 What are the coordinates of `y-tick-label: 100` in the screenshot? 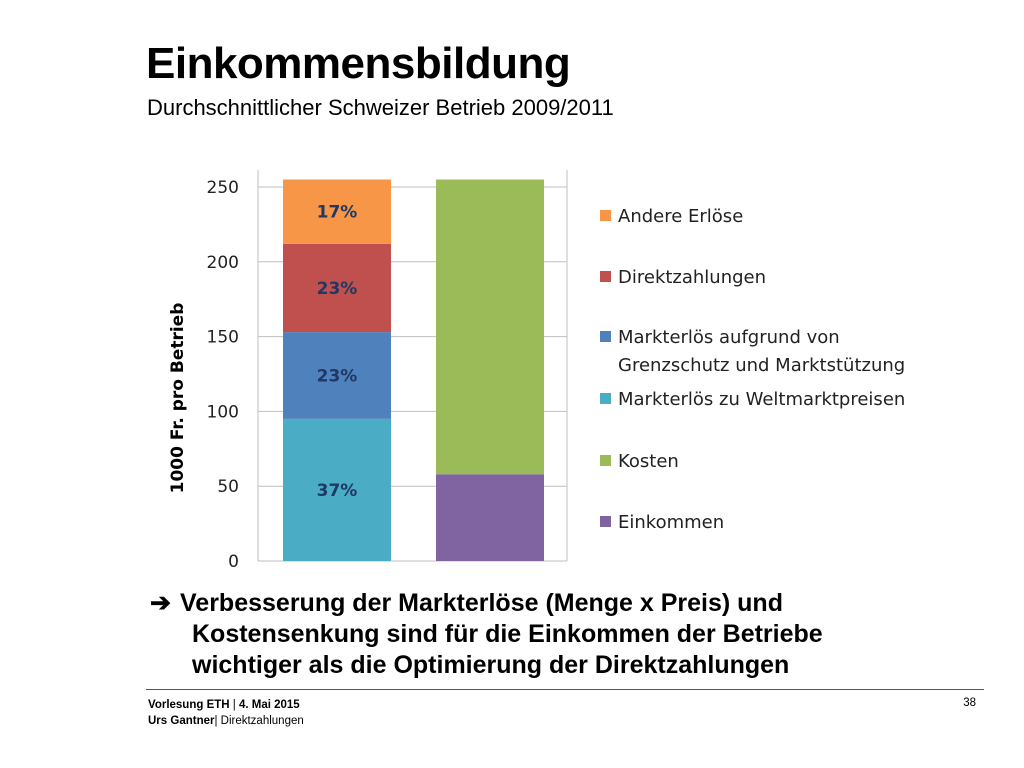 It's located at (223, 412).